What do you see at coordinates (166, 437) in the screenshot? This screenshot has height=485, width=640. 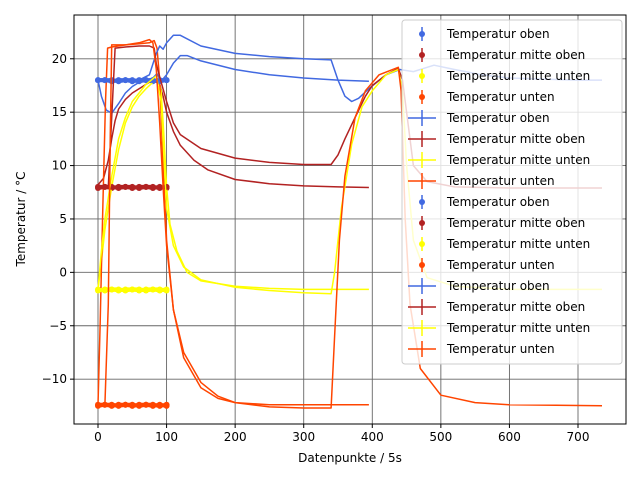 I see `x-tick-label: 100` at bounding box center [166, 437].